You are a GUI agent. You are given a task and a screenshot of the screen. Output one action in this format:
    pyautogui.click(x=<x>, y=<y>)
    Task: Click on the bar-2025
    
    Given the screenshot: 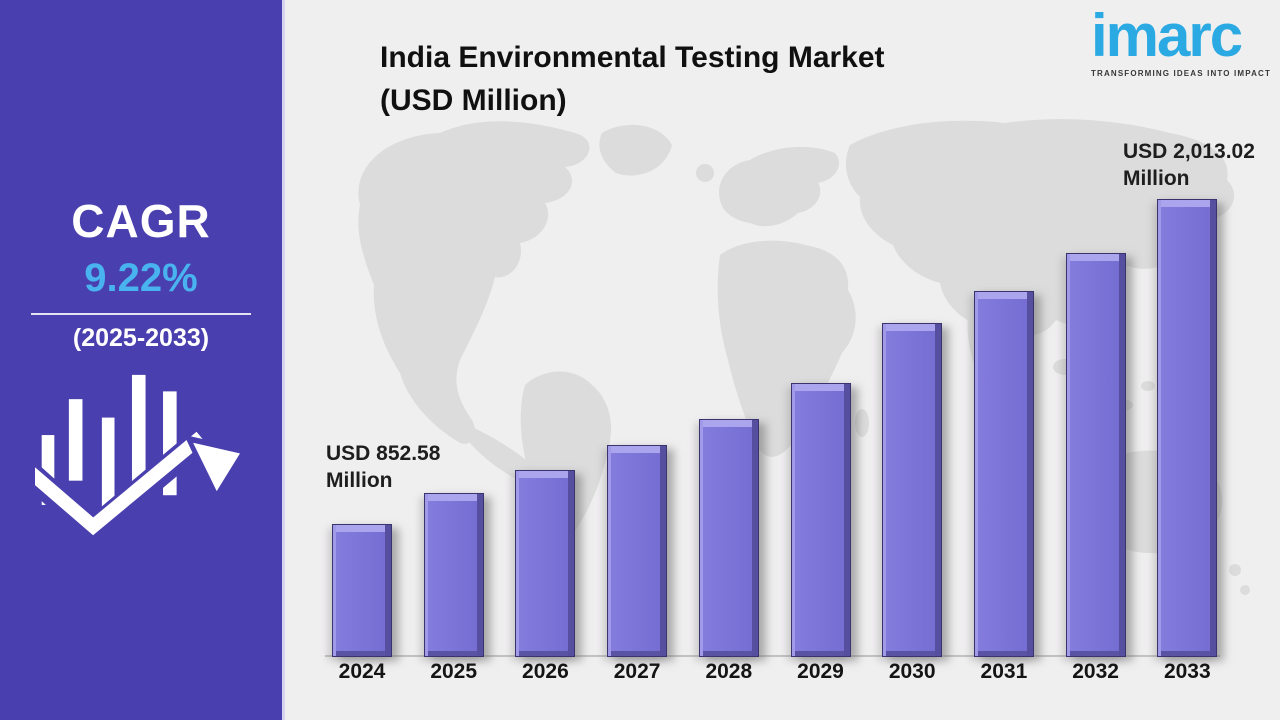 What is the action you would take?
    pyautogui.click(x=453, y=575)
    